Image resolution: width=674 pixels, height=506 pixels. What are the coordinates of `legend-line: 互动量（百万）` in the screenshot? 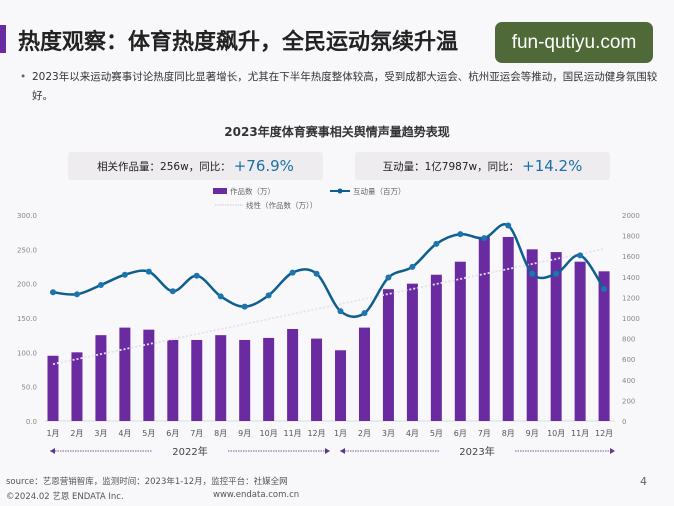 It's located at (379, 191).